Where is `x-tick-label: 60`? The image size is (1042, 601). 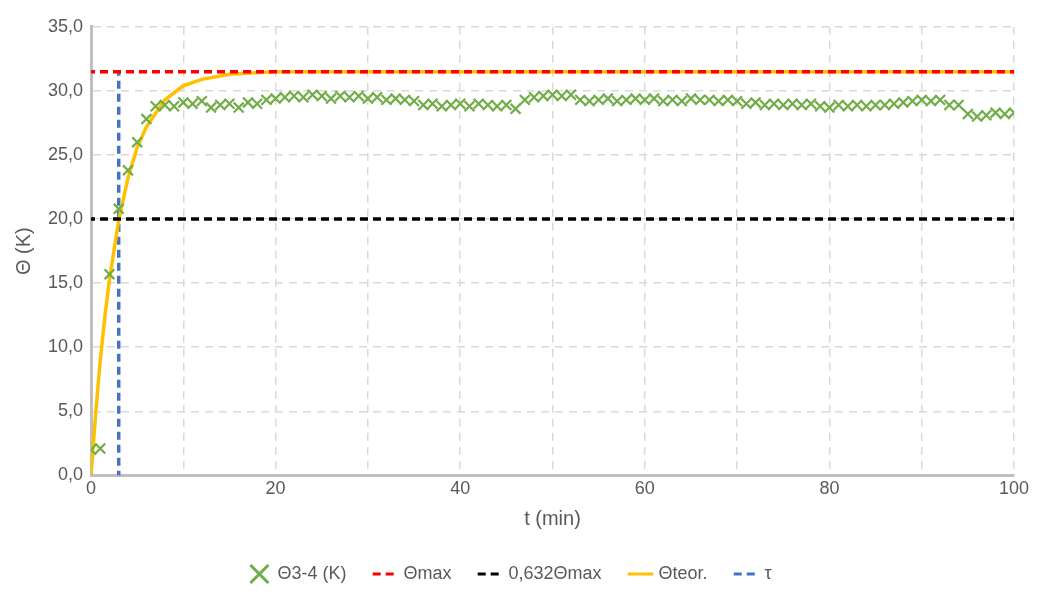
x-tick-label: 60 is located at coordinates (644, 488).